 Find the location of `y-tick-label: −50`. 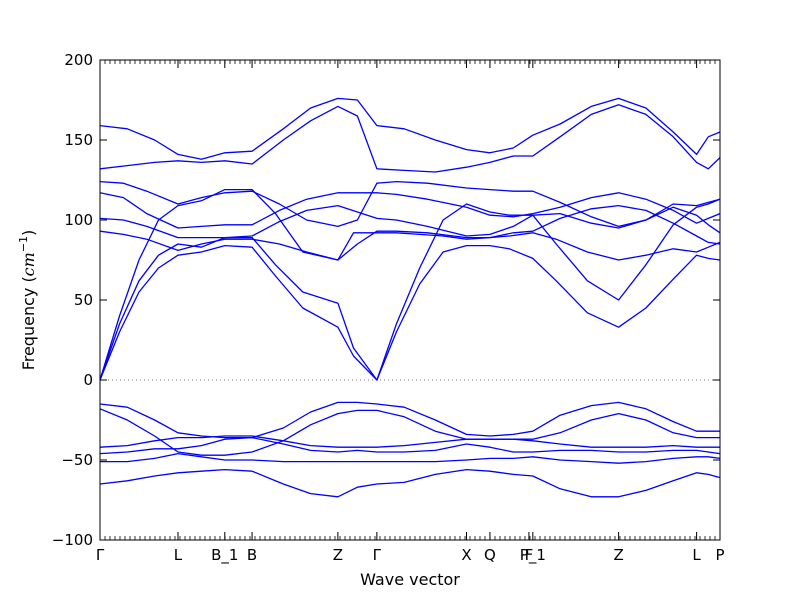

y-tick-label: −50 is located at coordinates (77, 460).